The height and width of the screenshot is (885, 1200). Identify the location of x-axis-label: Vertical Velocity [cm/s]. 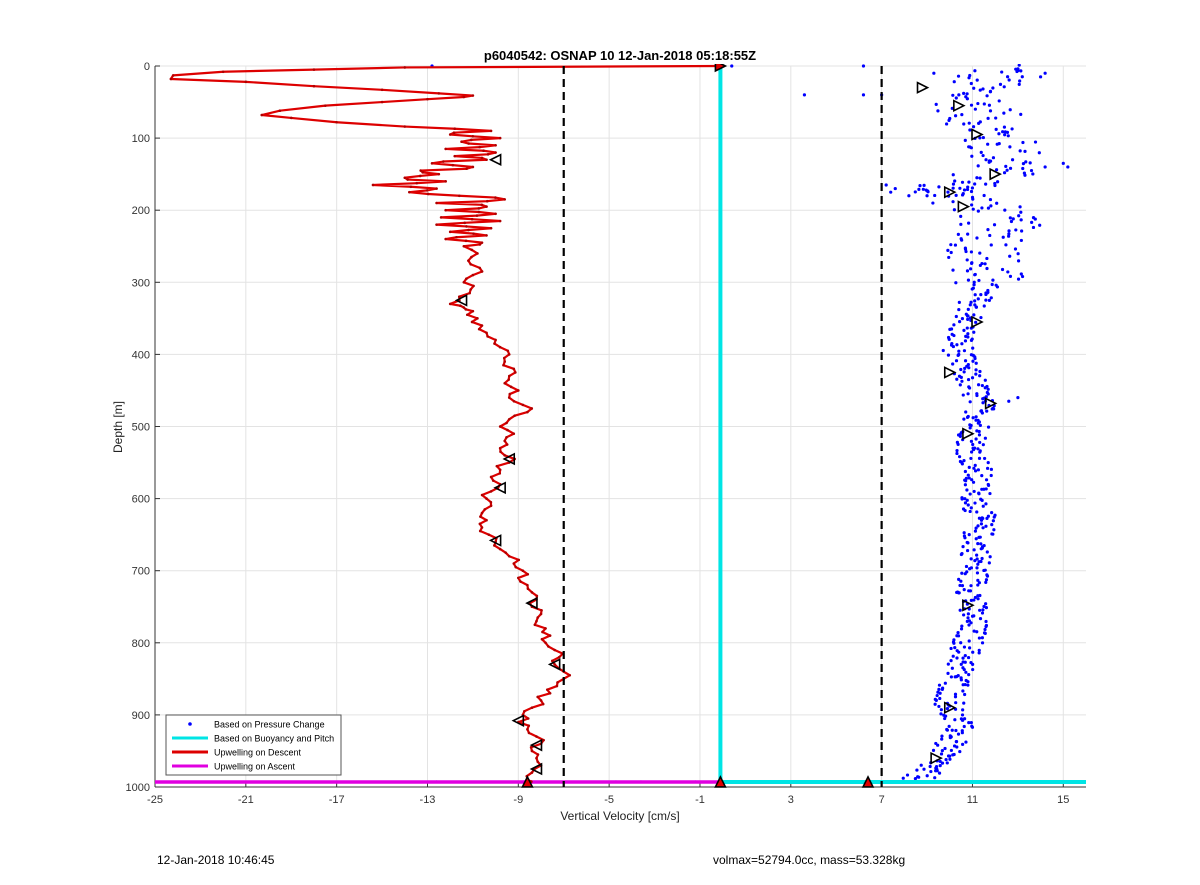
(619, 816).